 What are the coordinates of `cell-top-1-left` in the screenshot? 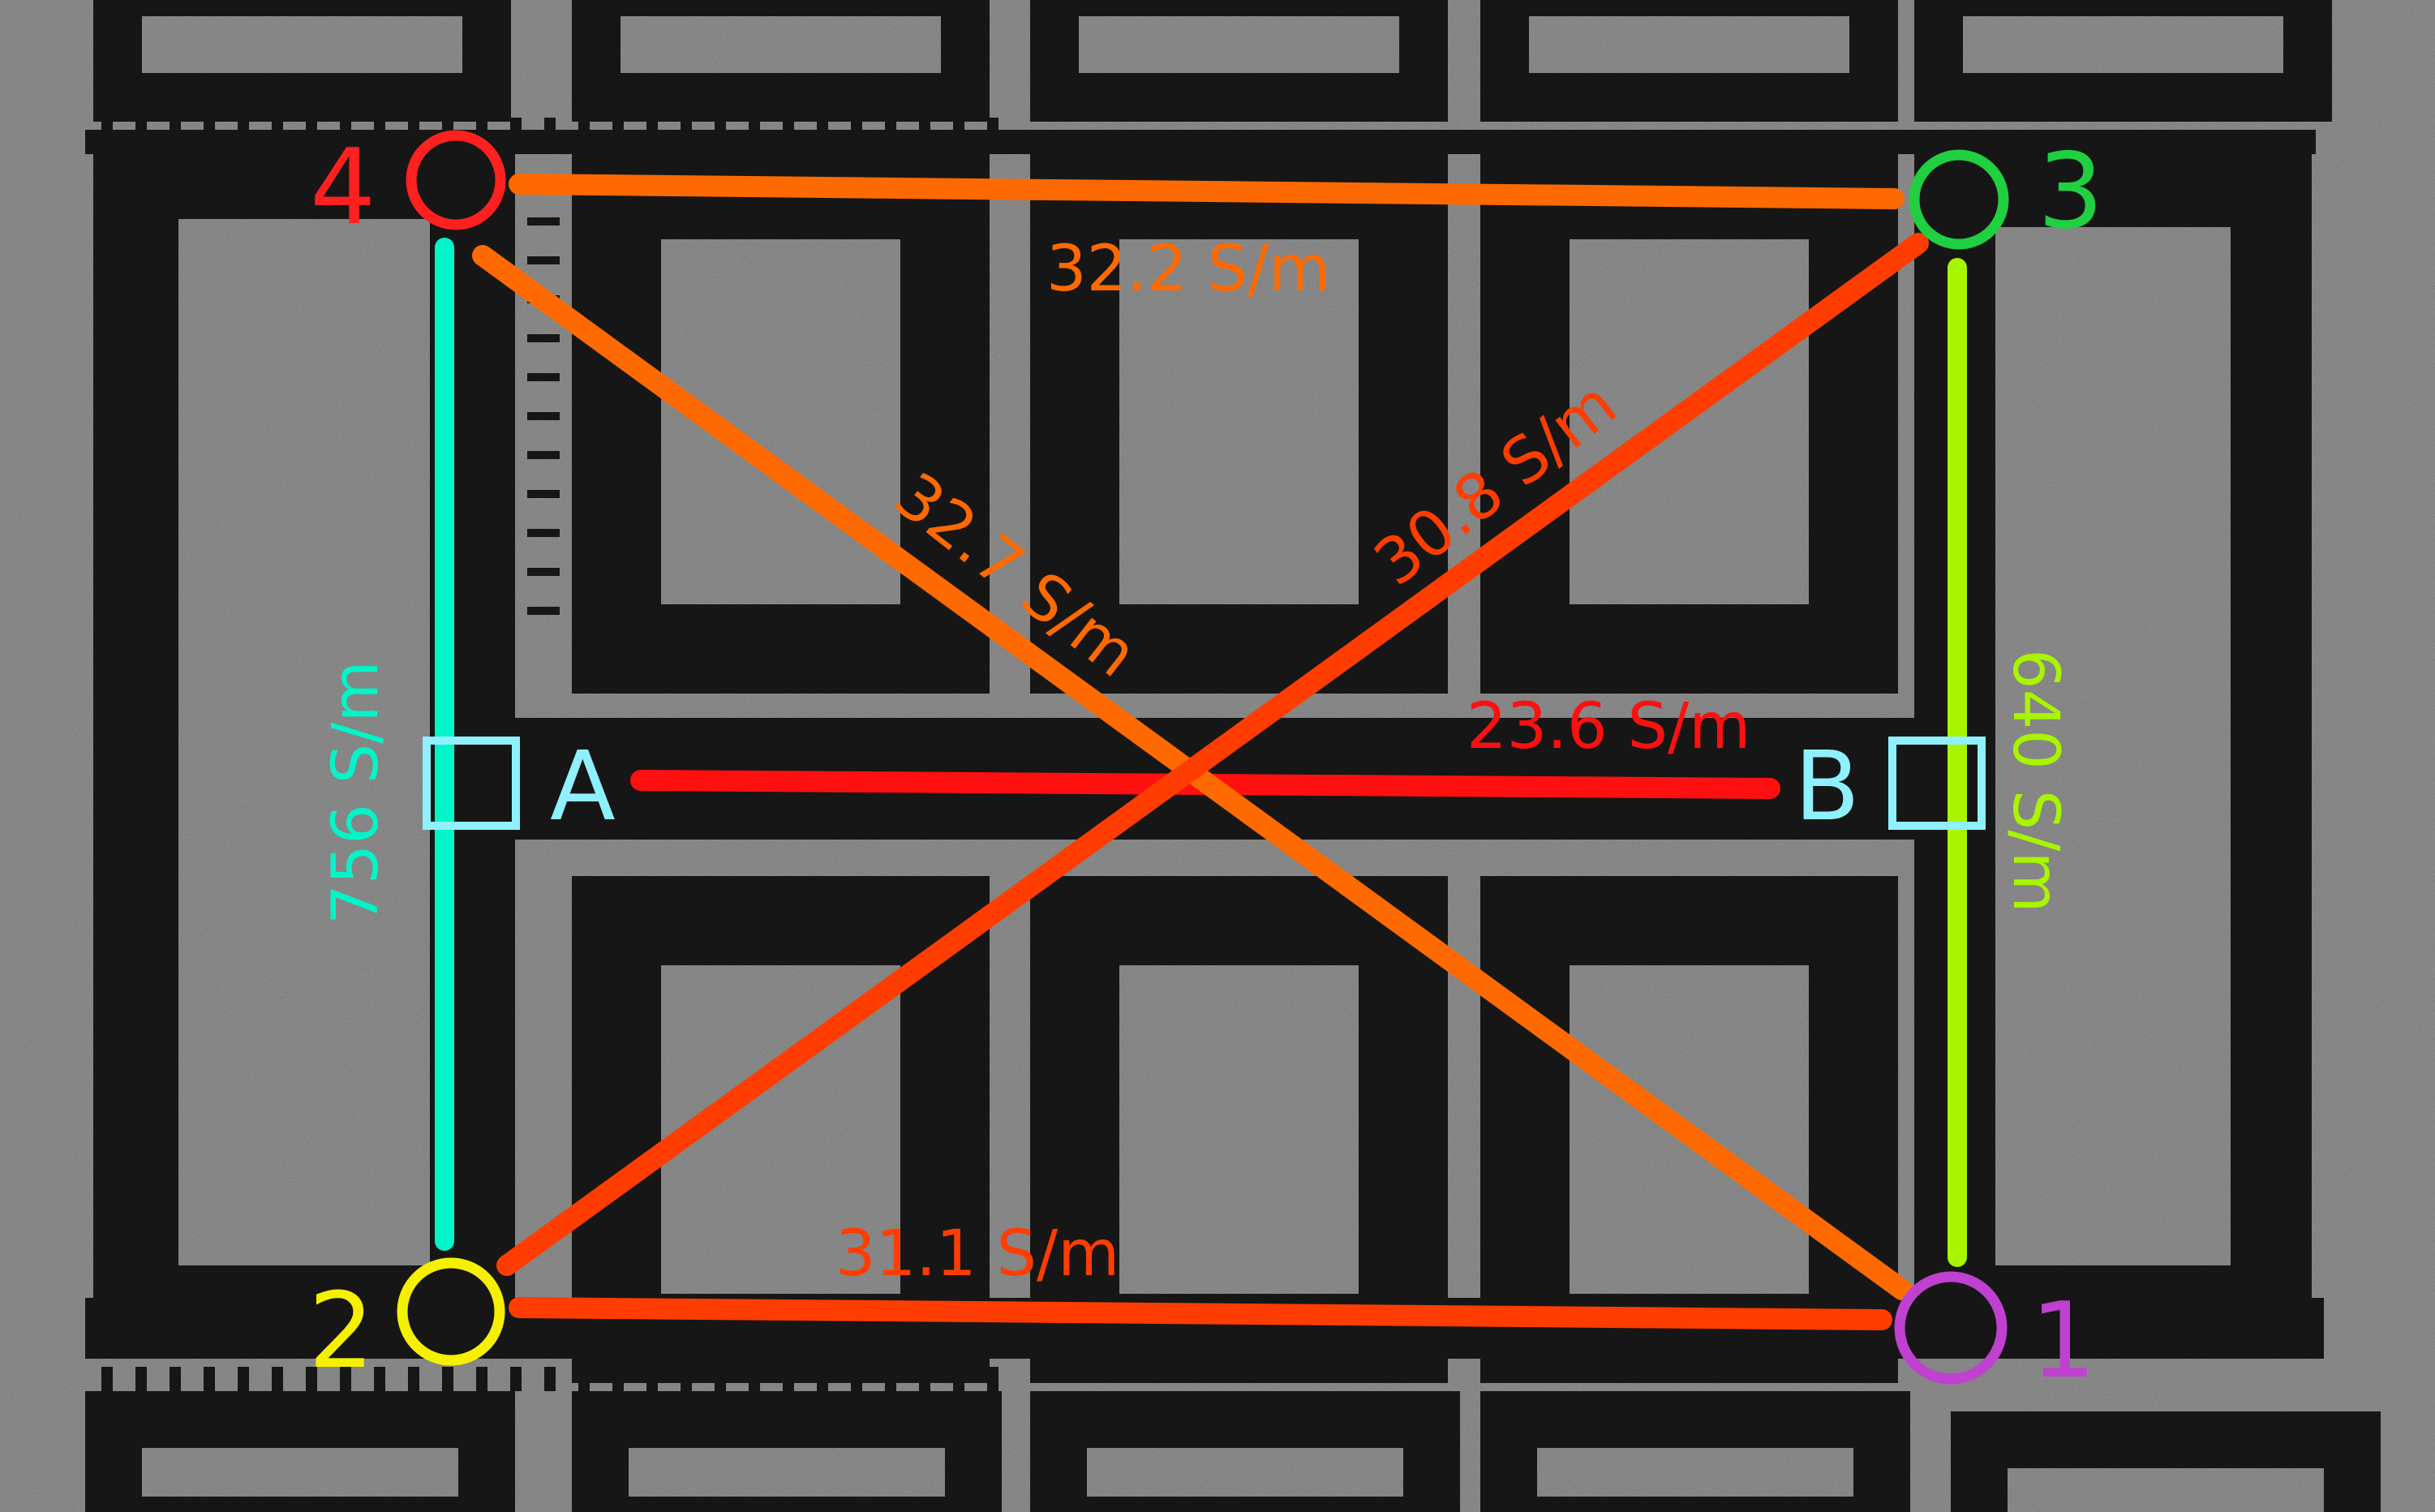 It's located at (617, 422).